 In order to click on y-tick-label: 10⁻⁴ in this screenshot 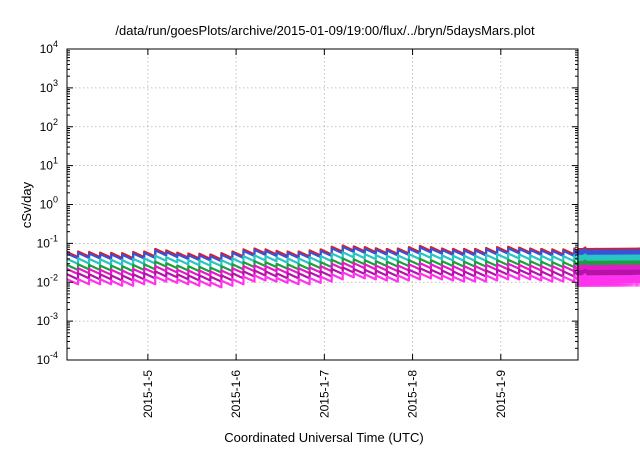, I will do `click(47, 358)`.